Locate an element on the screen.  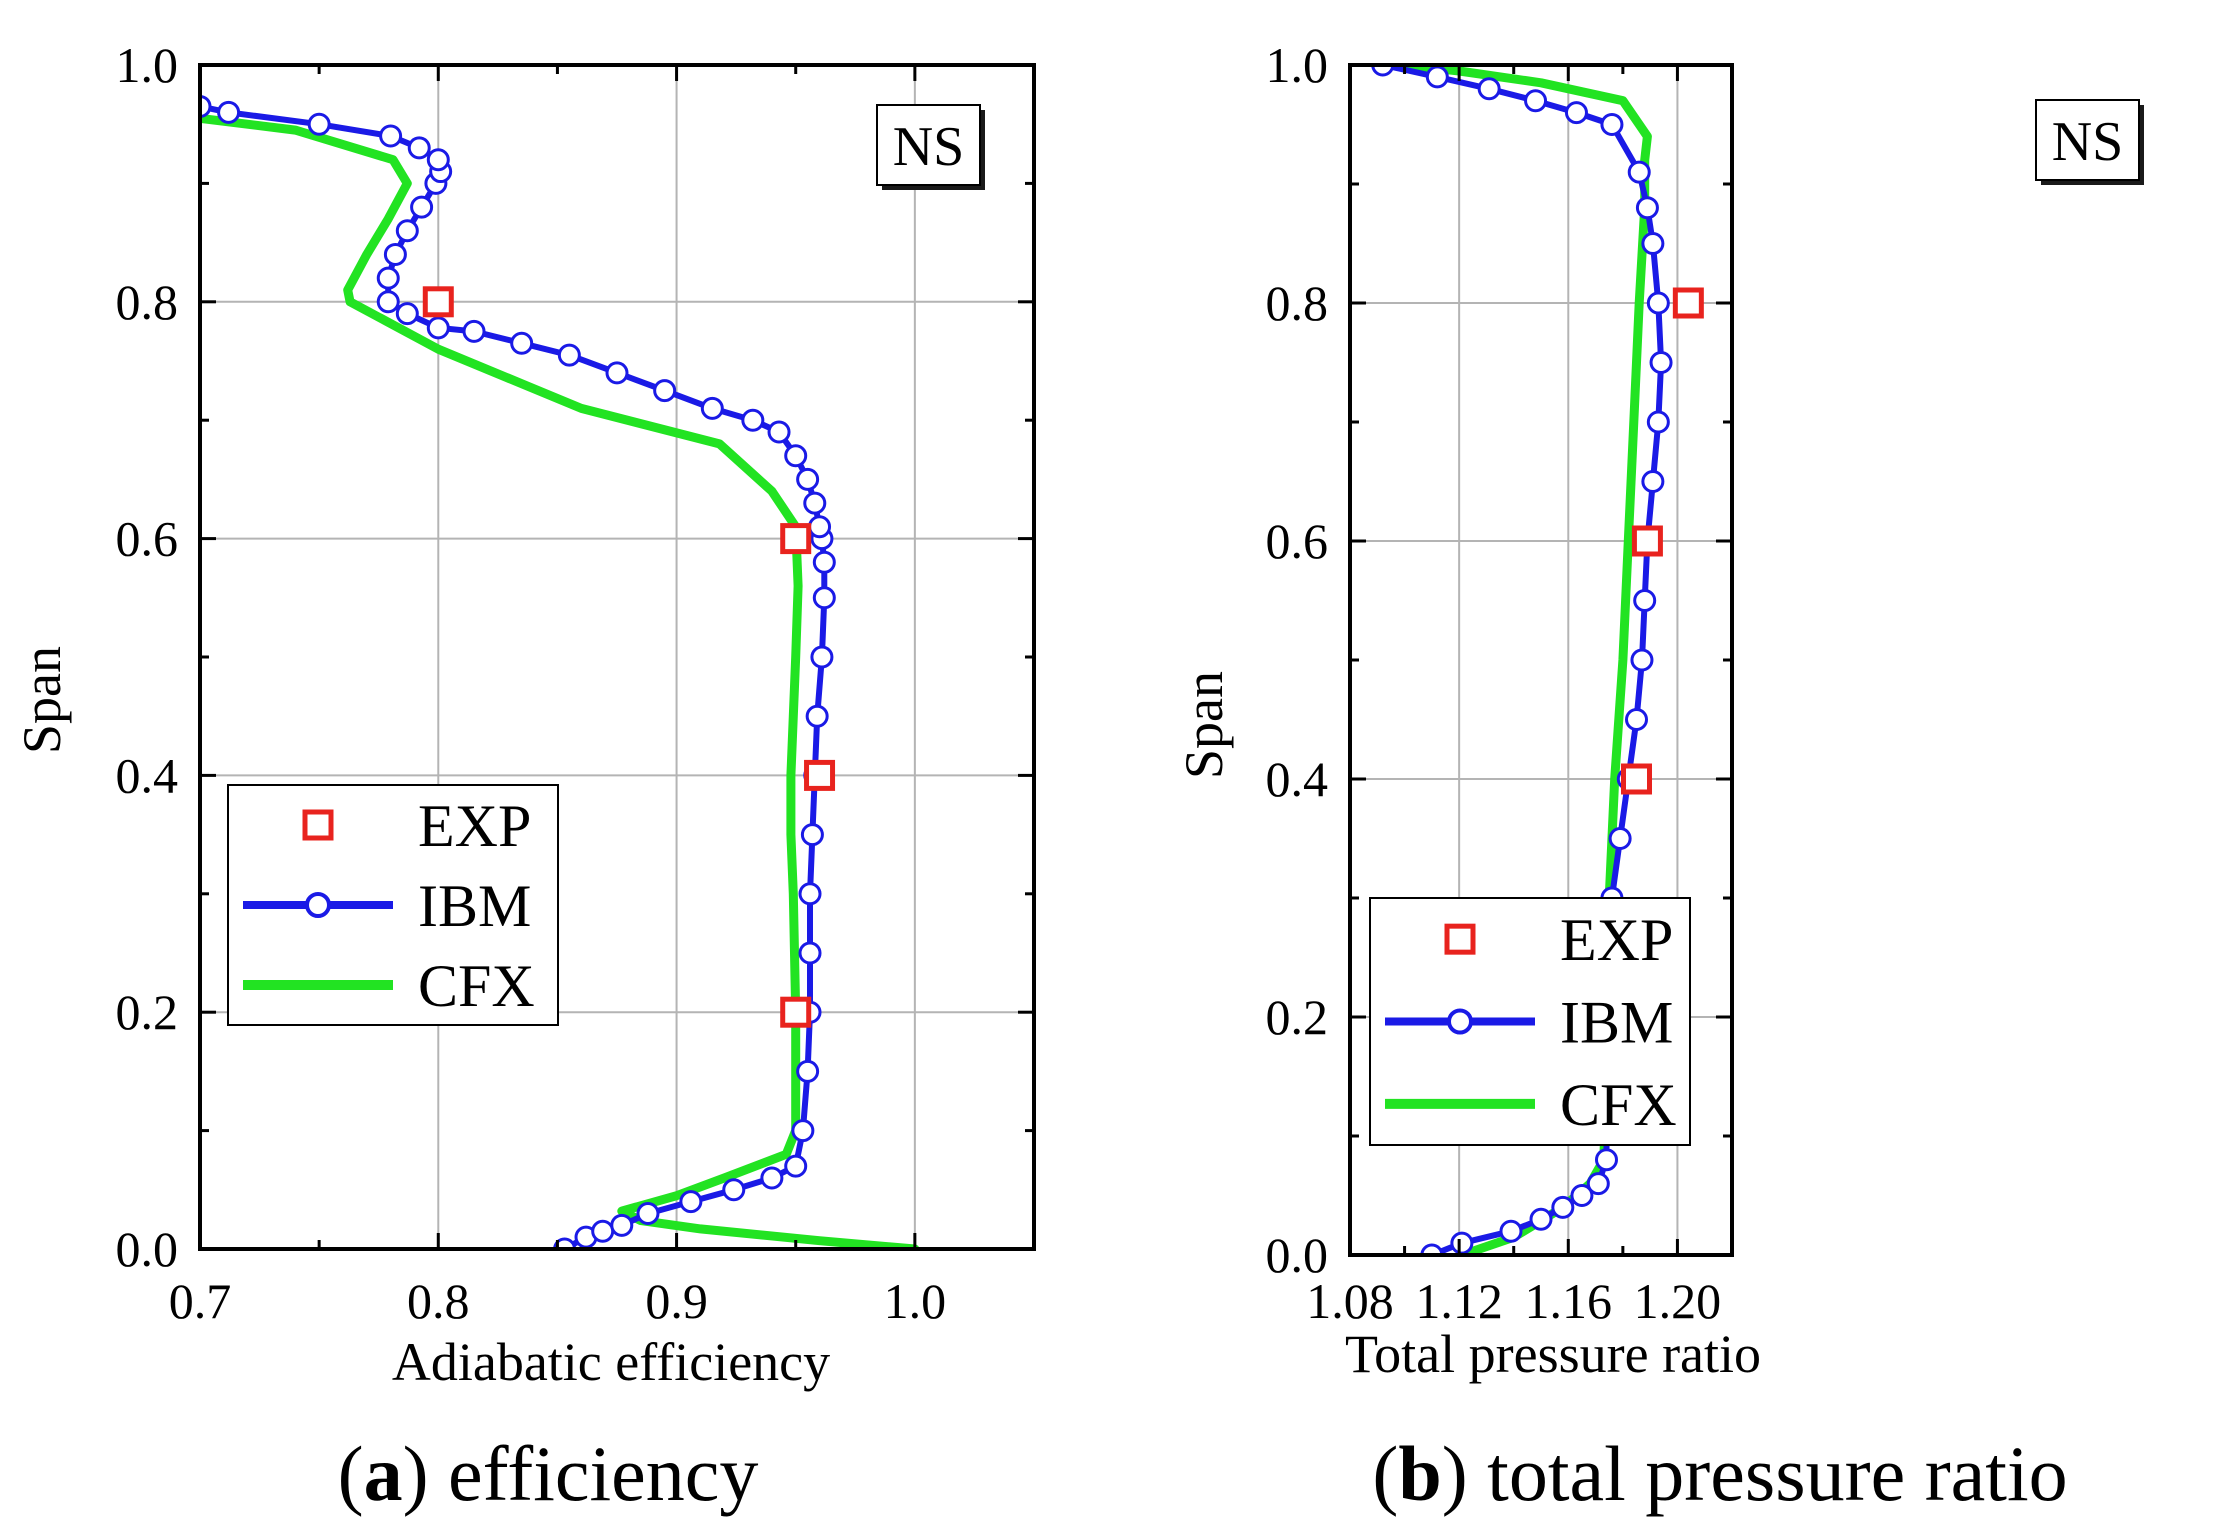
y-tick-label: 0.4 is located at coordinates (147, 775).